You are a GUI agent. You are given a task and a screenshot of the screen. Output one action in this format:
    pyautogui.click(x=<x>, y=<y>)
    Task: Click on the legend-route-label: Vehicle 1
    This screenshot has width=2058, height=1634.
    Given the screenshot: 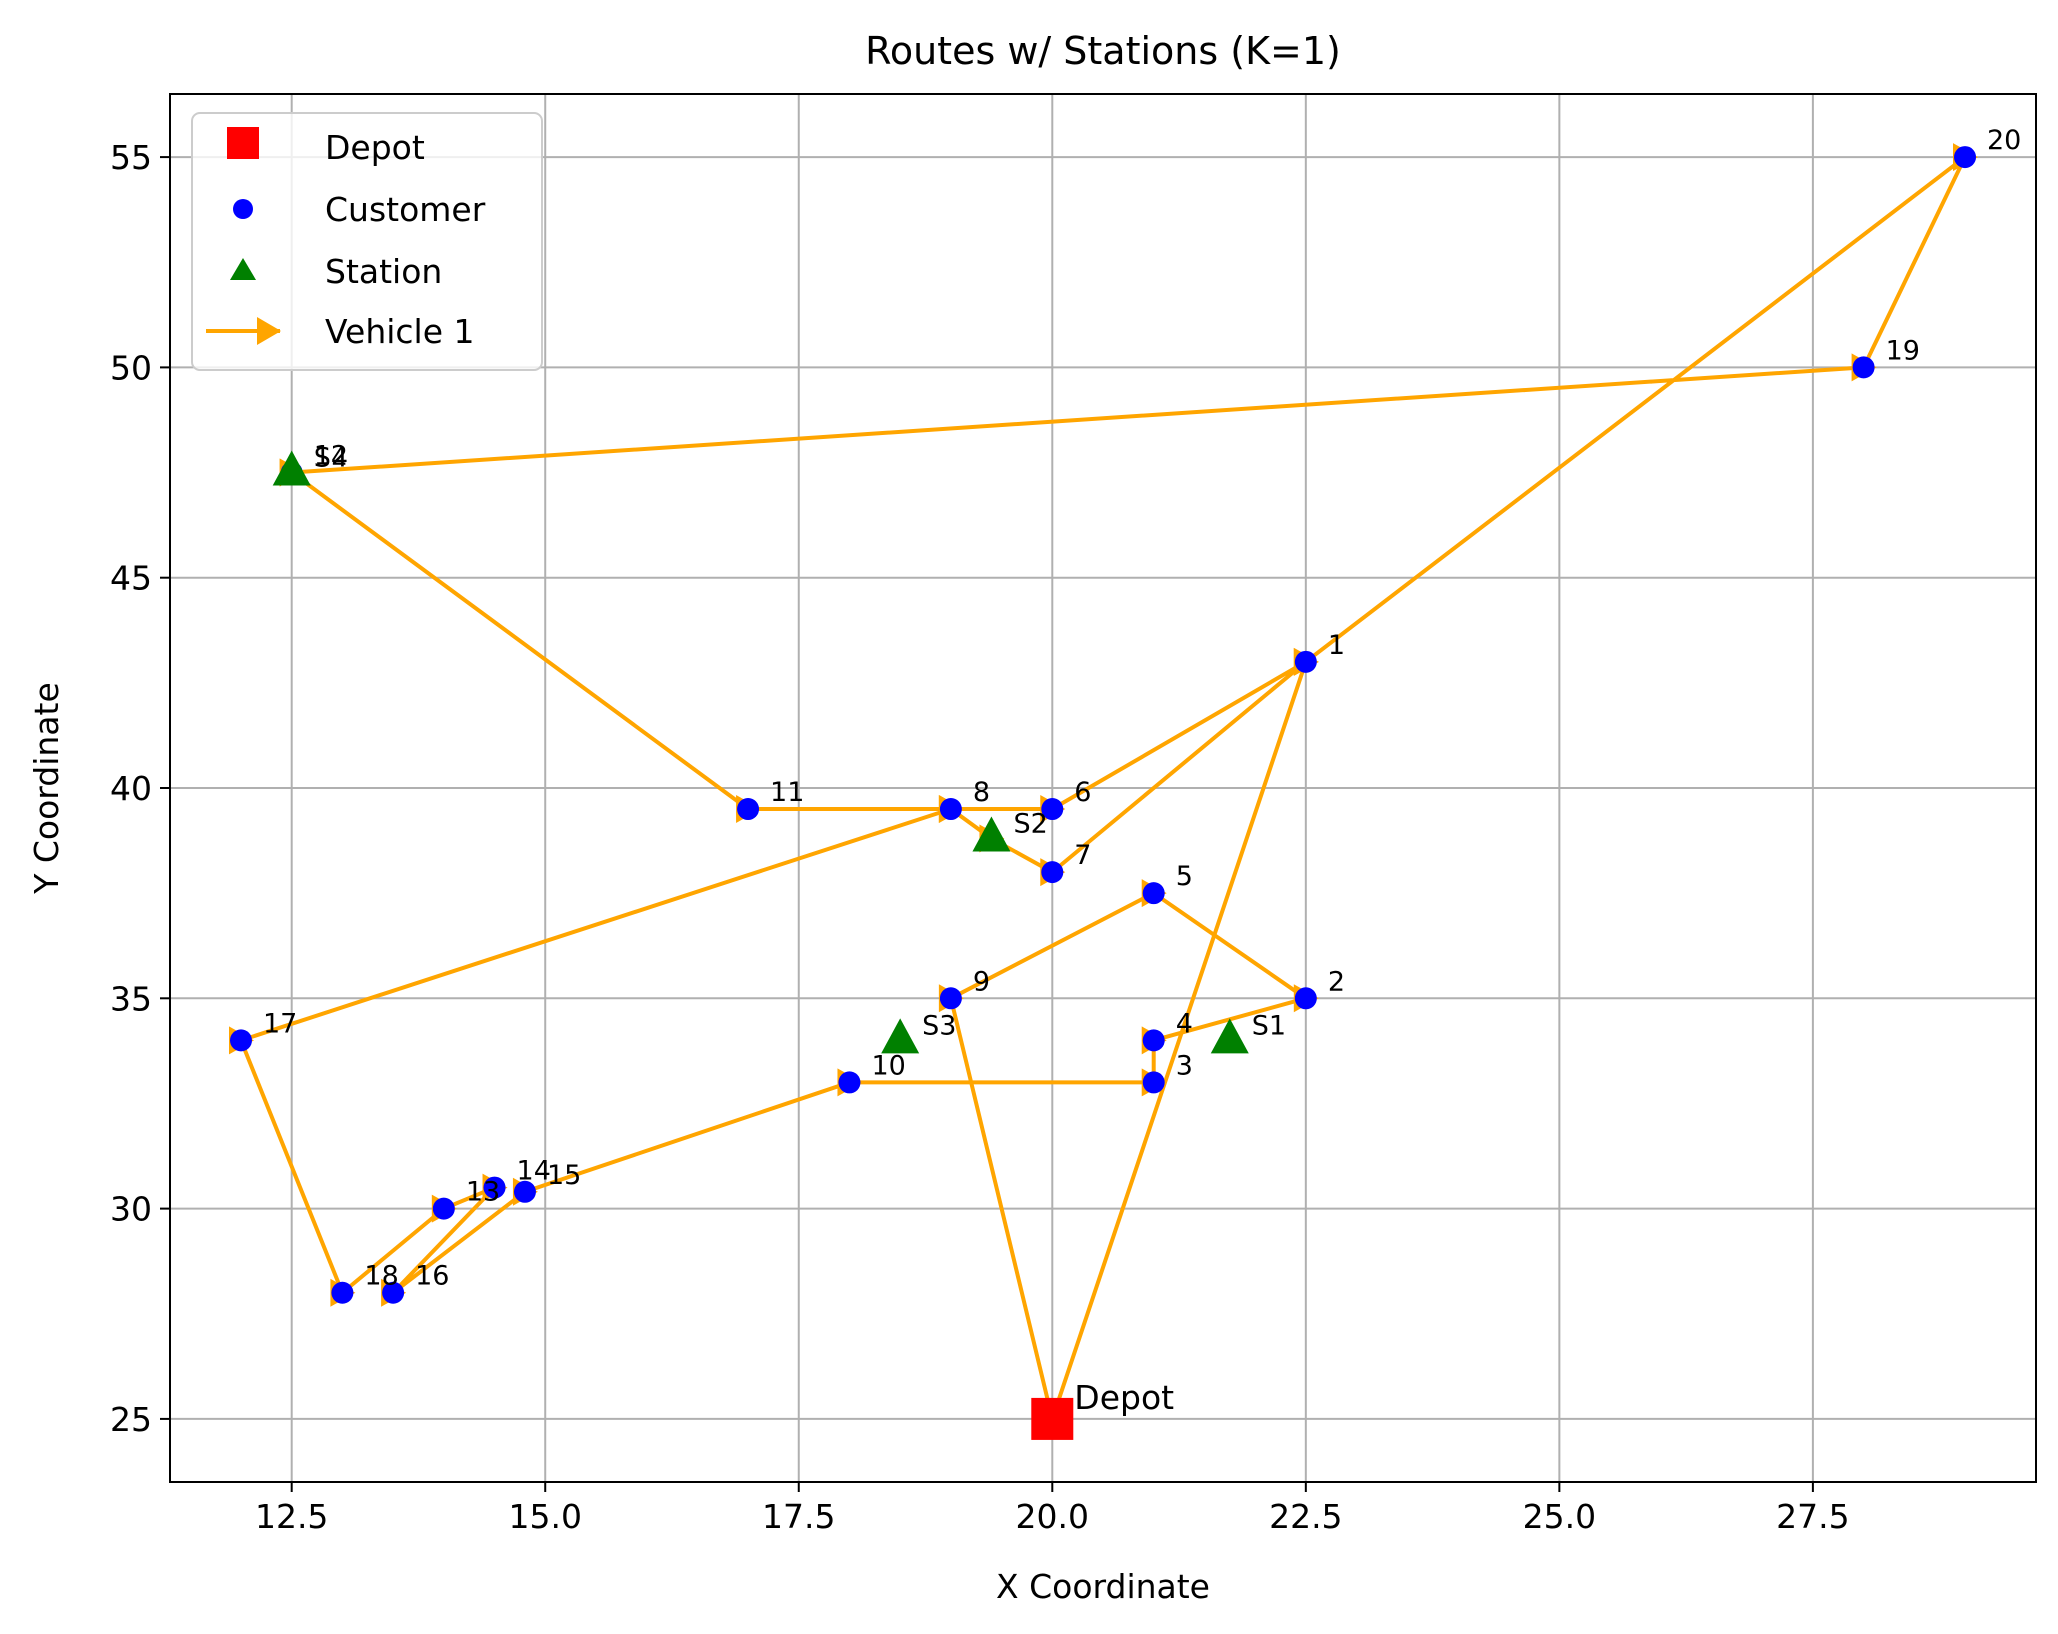 What is the action you would take?
    pyautogui.click(x=400, y=331)
    